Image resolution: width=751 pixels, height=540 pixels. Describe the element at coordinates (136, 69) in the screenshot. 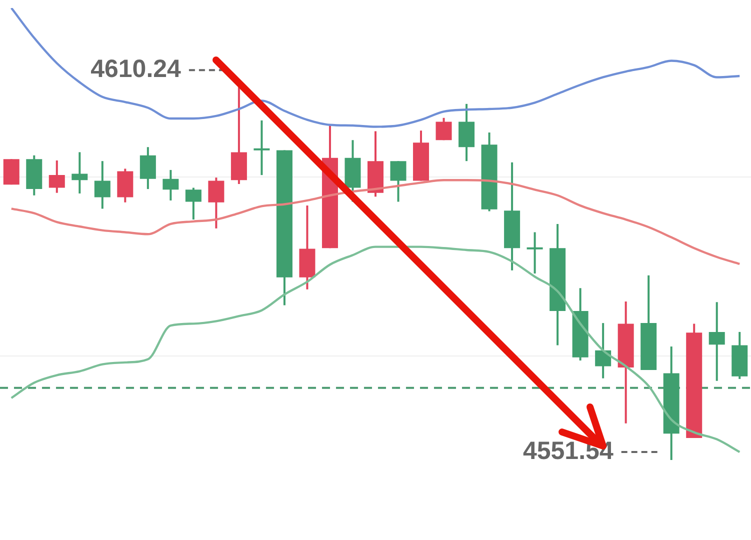

I see `text: 4610.24` at that location.